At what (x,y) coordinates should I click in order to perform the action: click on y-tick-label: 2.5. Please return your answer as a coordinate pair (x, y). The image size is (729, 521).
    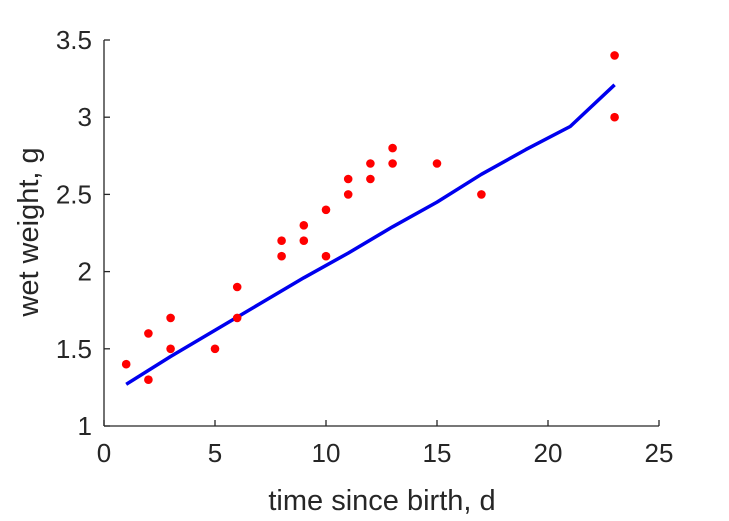
    Looking at the image, I should click on (74, 194).